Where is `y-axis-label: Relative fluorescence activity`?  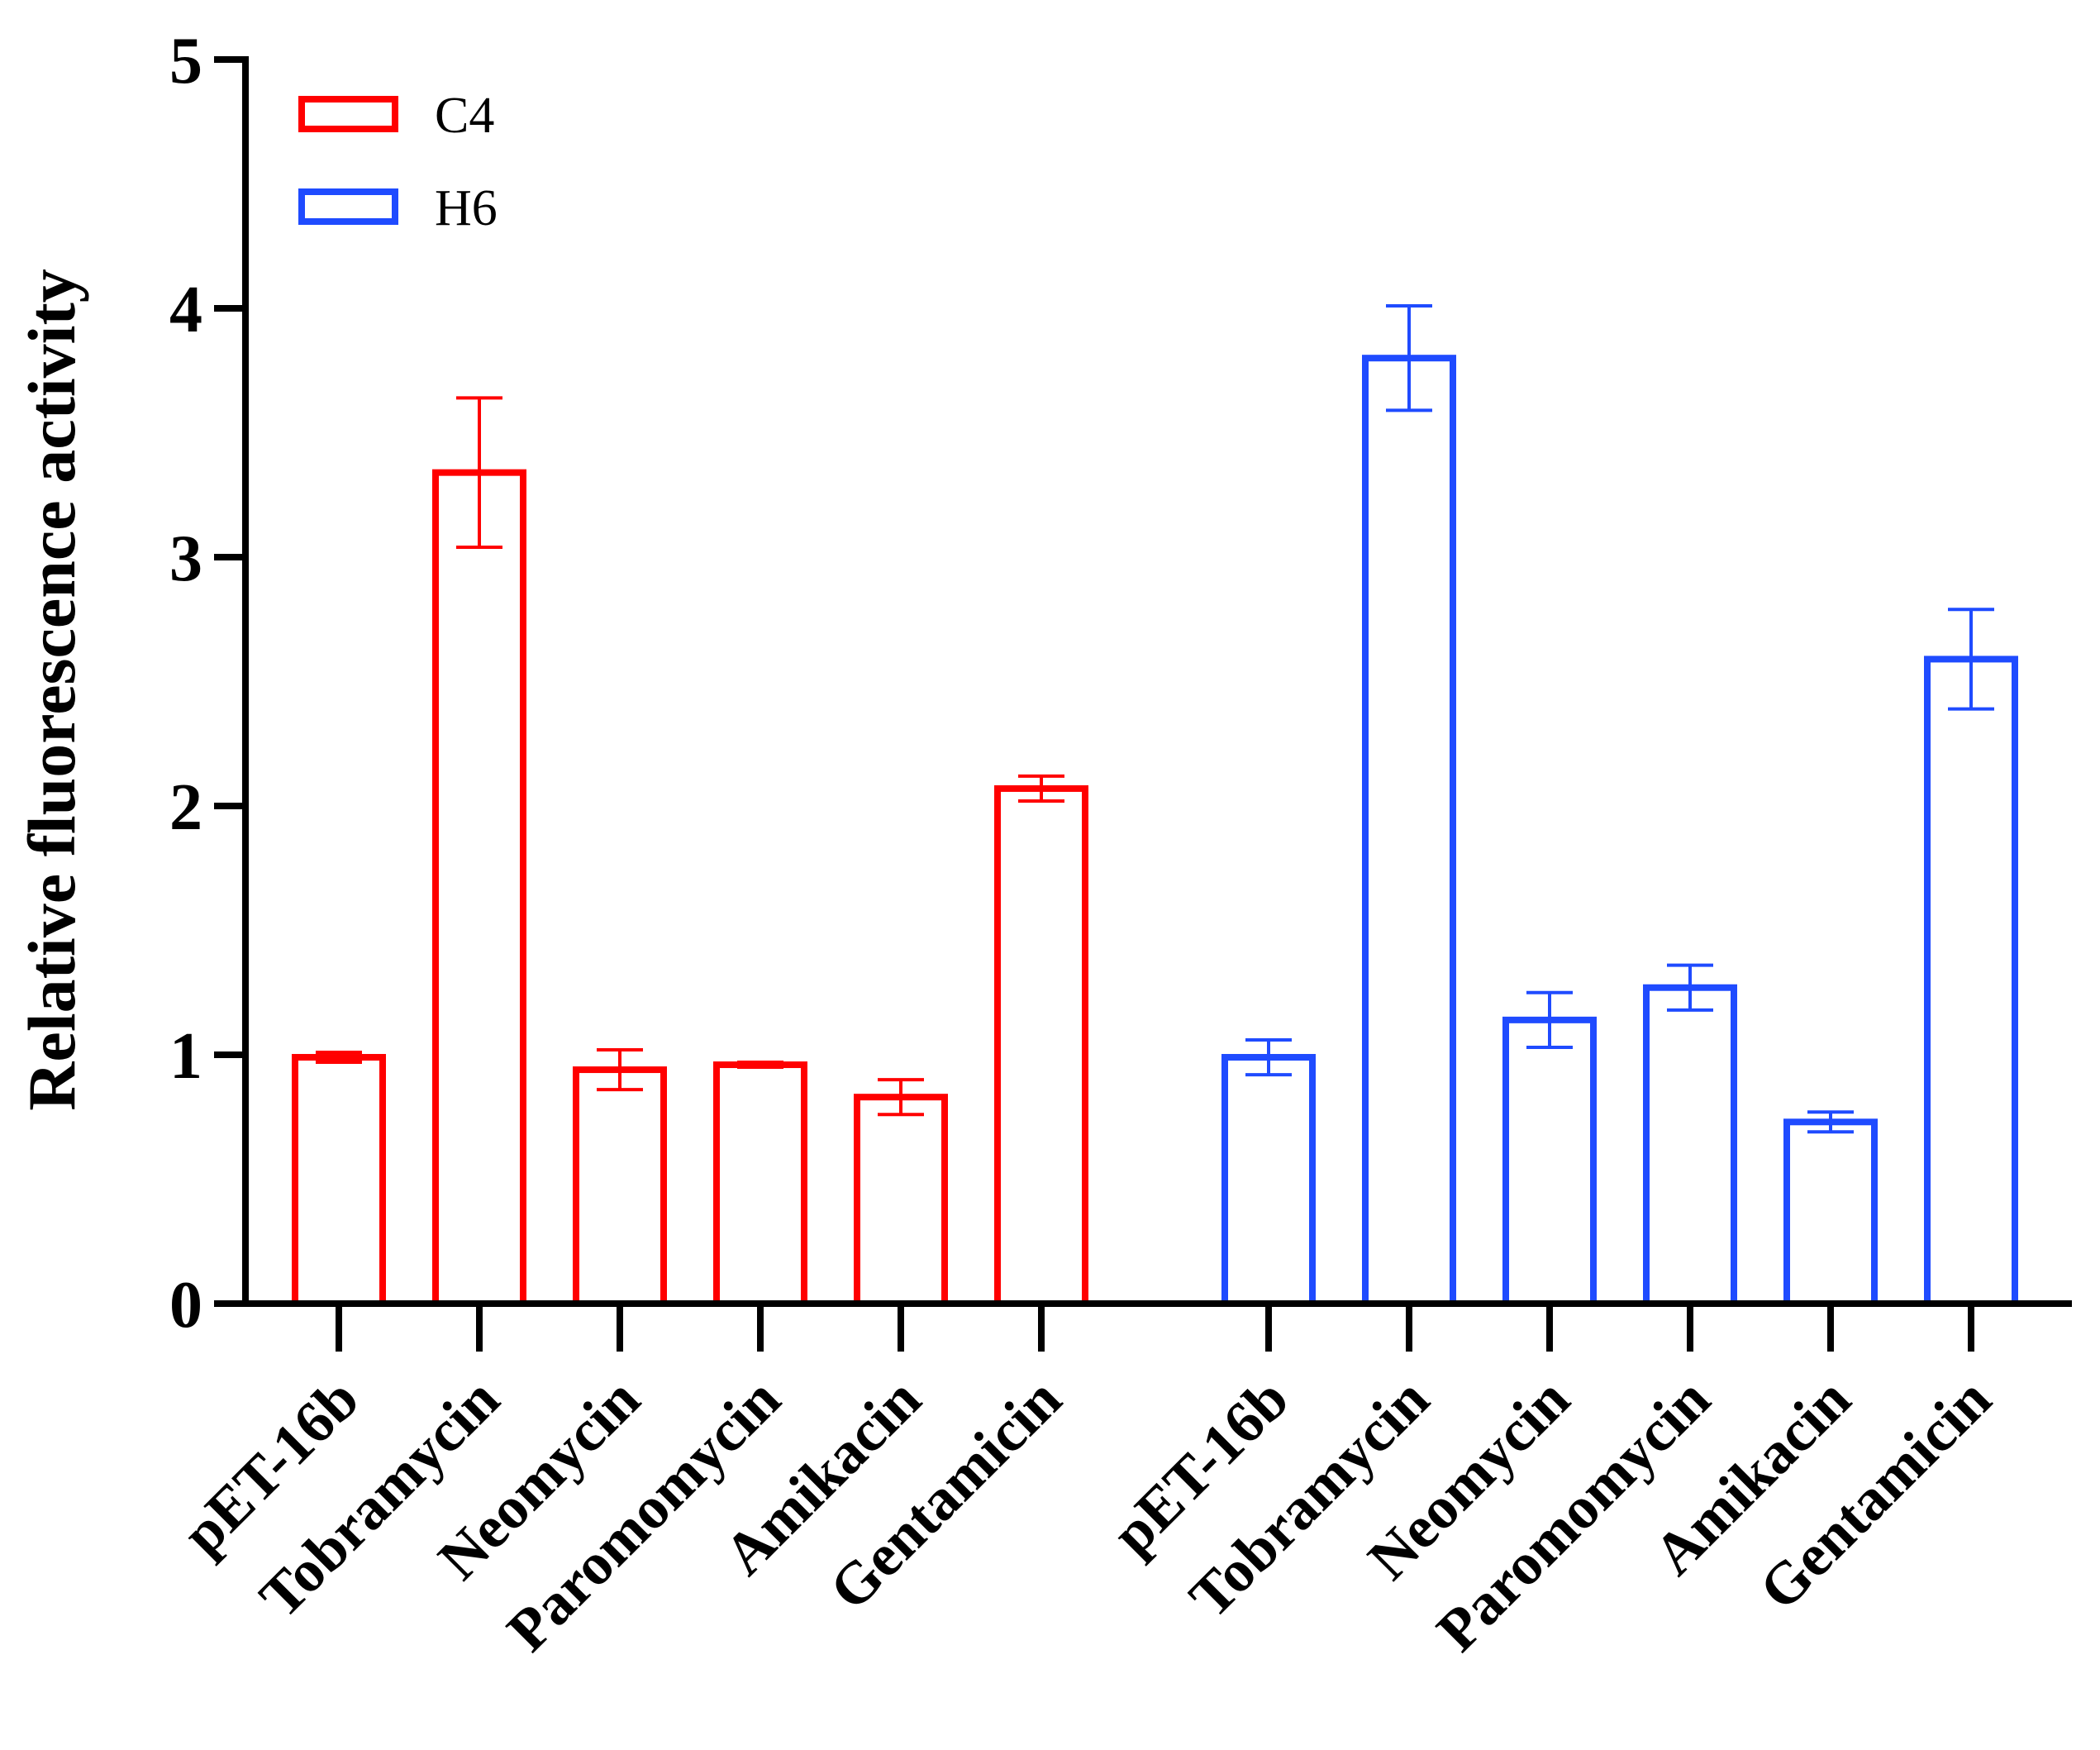
y-axis-label: Relative fluorescence activity is located at coordinates (51, 690).